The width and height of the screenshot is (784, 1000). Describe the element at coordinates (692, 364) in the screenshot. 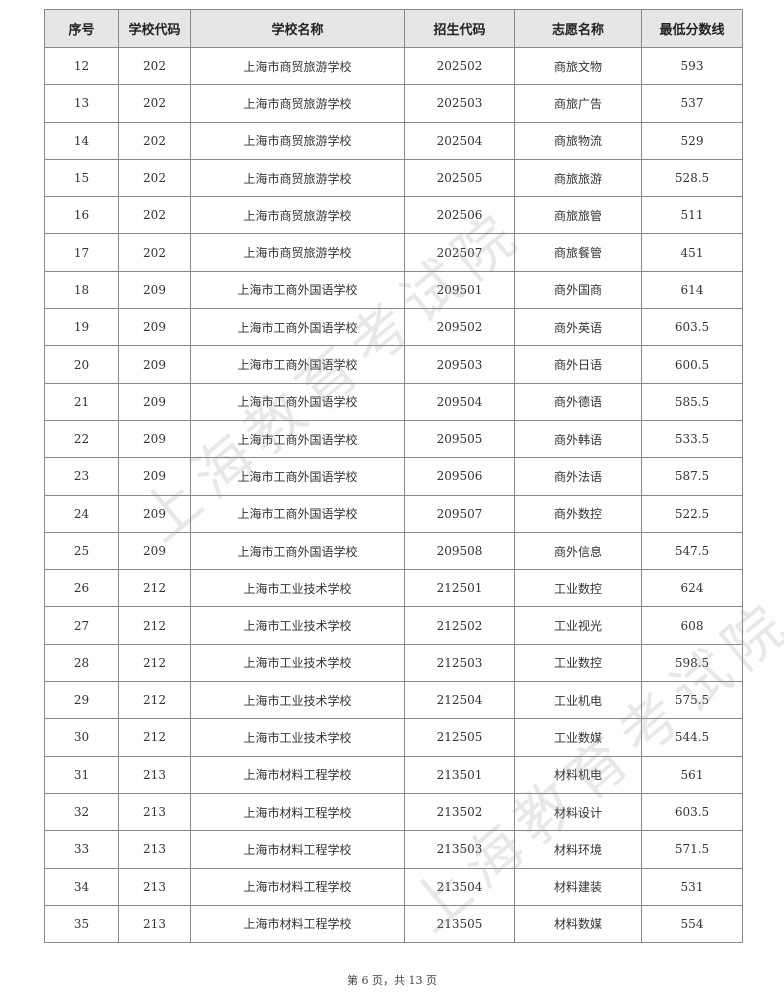

I see `cell-min-score: 600.5` at that location.